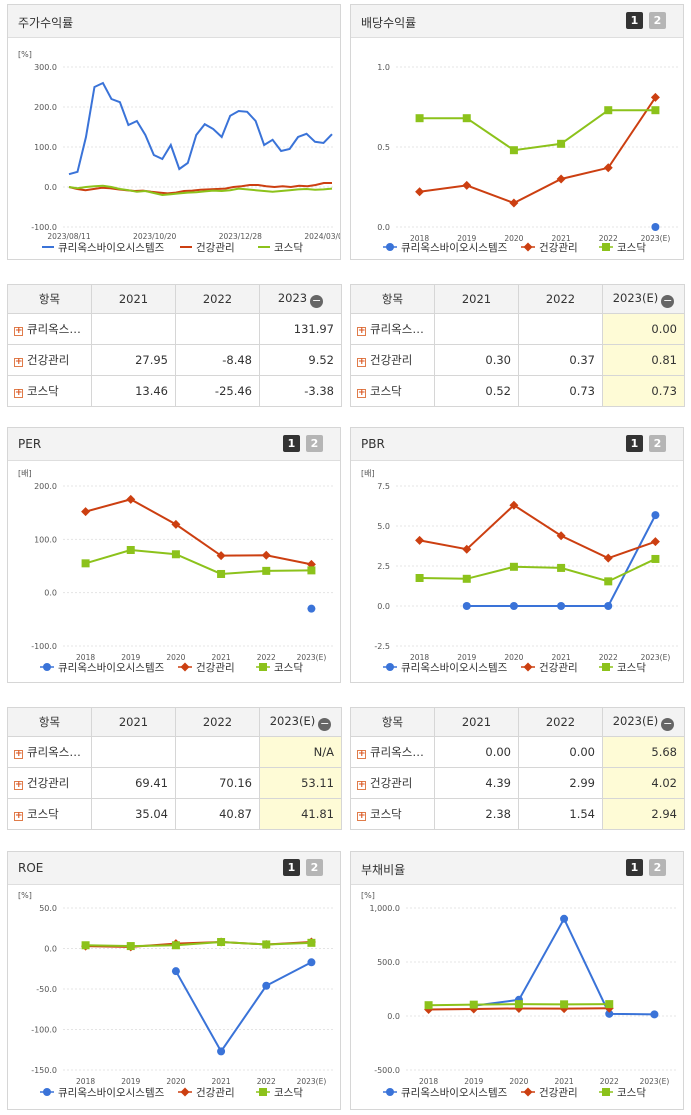  Describe the element at coordinates (300, 783) in the screenshot. I see `table-cell: 53.11` at that location.